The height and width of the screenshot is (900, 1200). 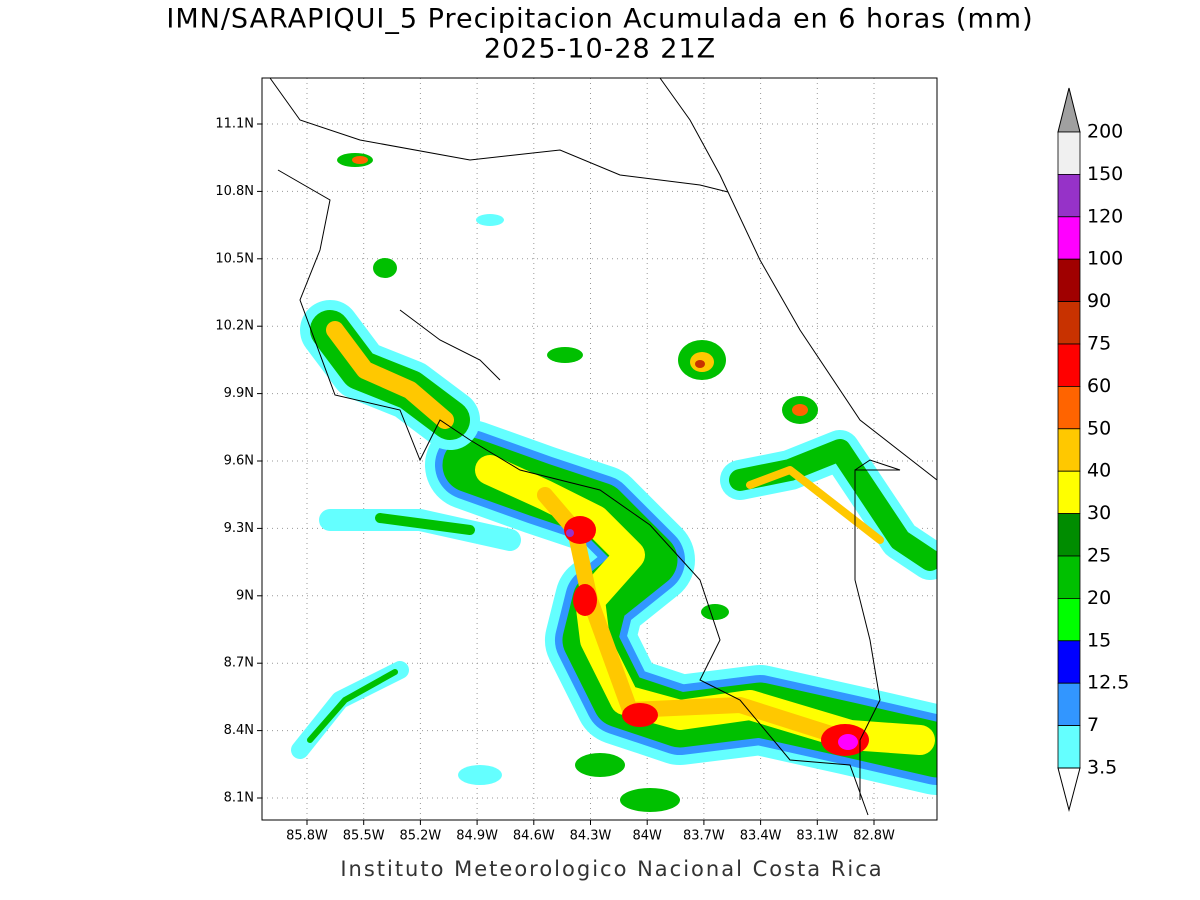 What do you see at coordinates (600, 49) in the screenshot?
I see `subtitle: 2025-10-28 21Z` at bounding box center [600, 49].